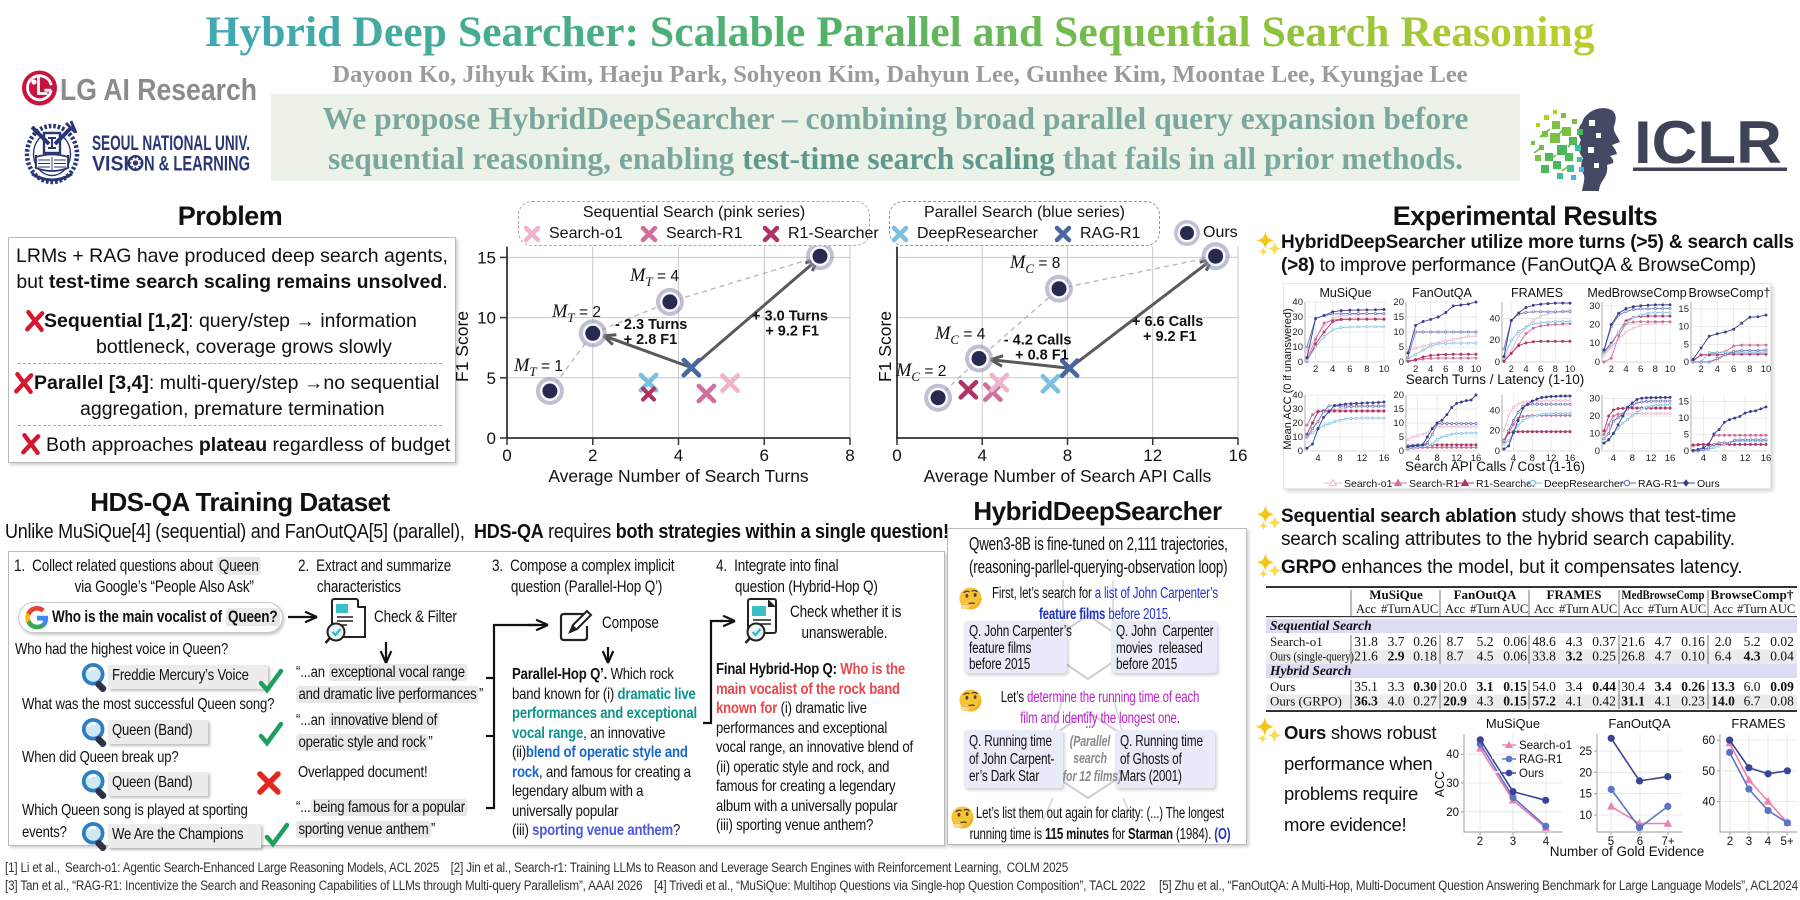  I want to click on svg-text: 15, so click(486, 257).